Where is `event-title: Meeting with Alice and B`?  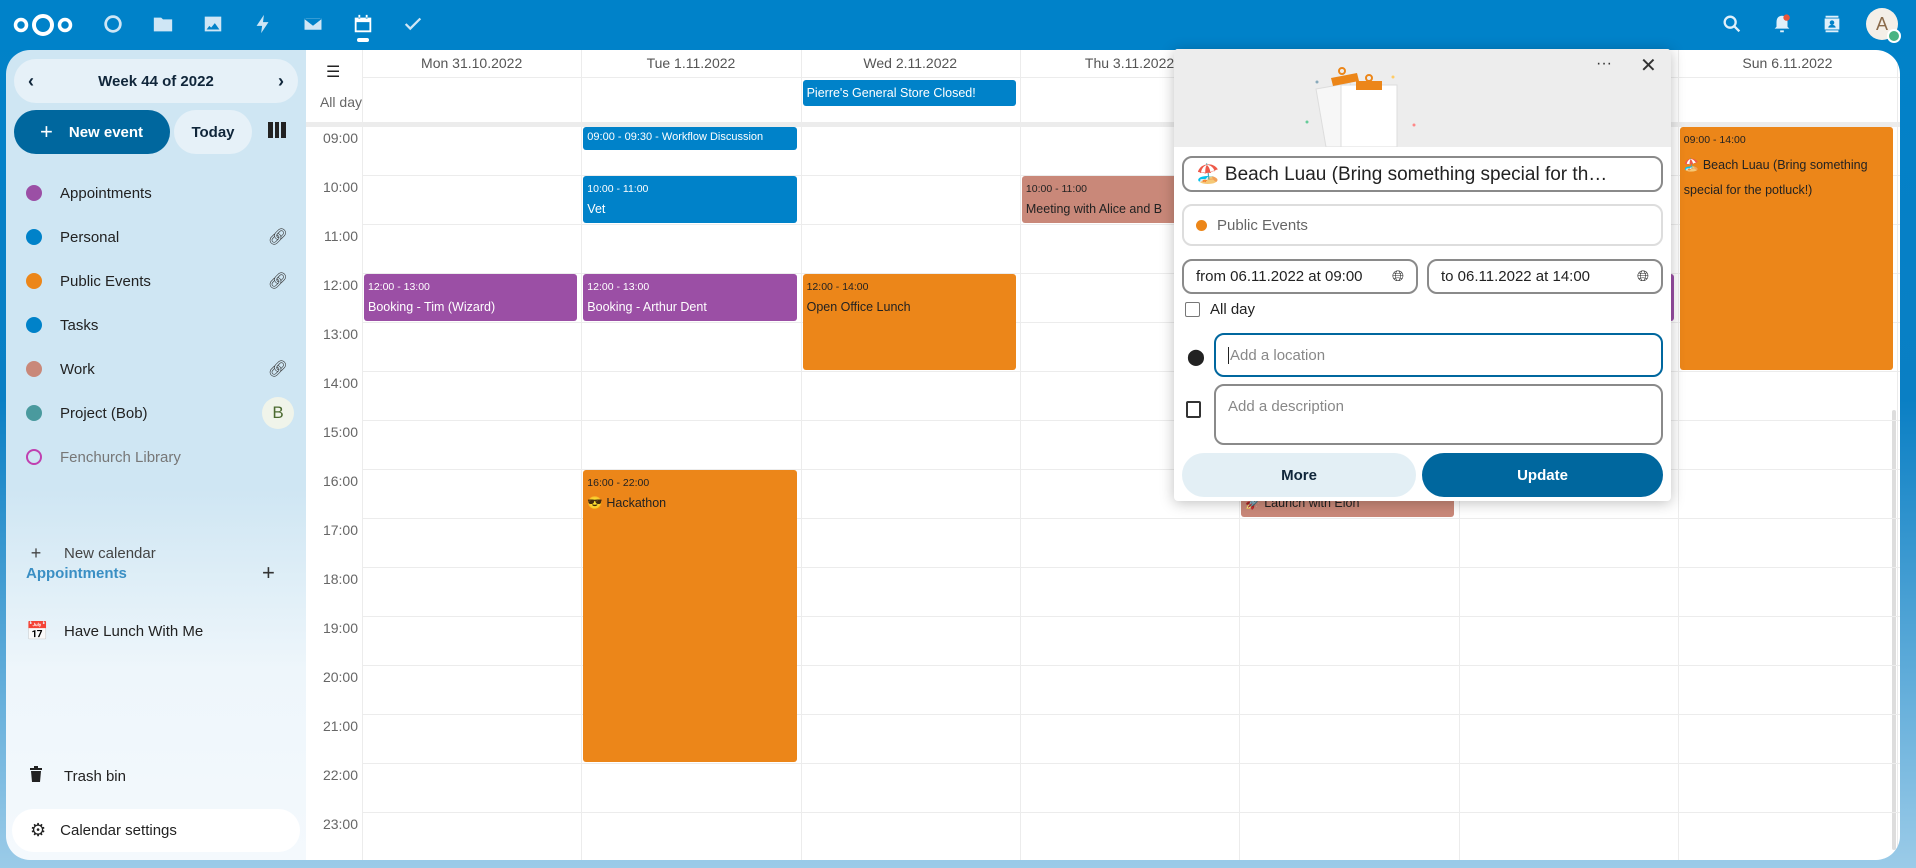
event-title: Meeting with Alice and B is located at coordinates (1094, 209).